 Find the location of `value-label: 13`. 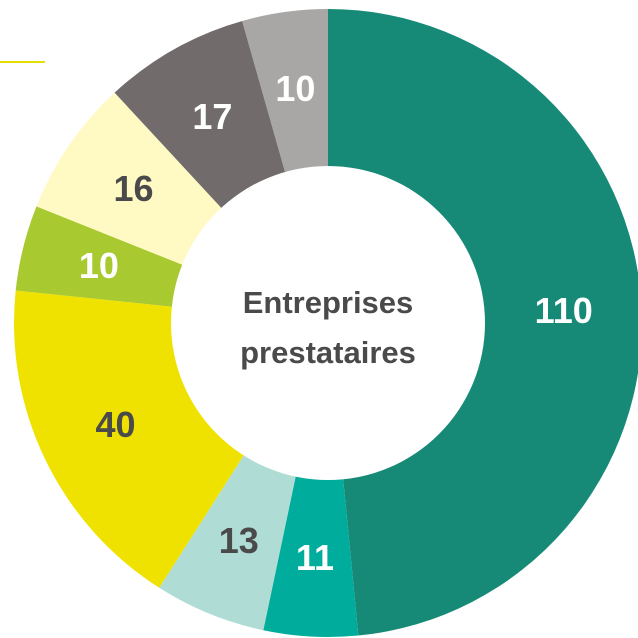

value-label: 13 is located at coordinates (239, 540).